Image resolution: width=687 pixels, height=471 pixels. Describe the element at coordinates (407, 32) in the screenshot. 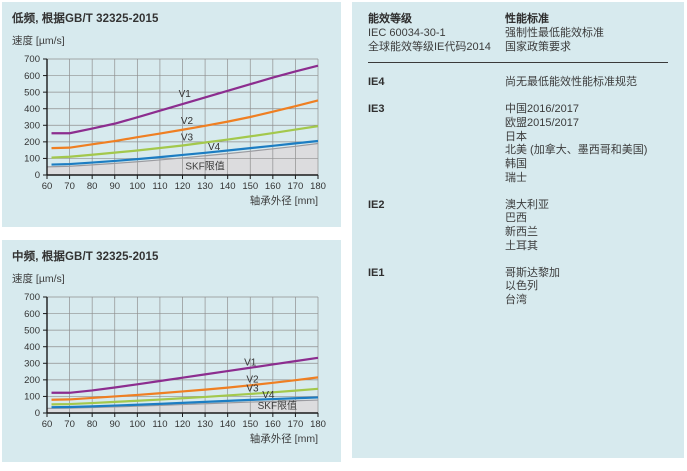

I see `header-iec-standard: IEC 60034-30-1` at that location.